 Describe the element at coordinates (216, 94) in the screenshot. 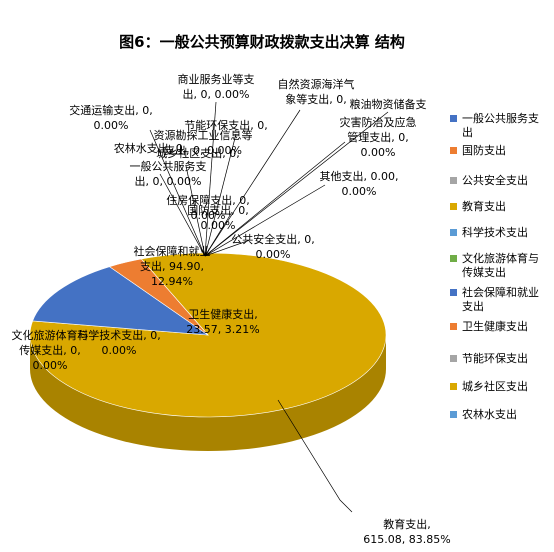

I see `data-label-shangye-line: 出, 0, 0.00%` at that location.